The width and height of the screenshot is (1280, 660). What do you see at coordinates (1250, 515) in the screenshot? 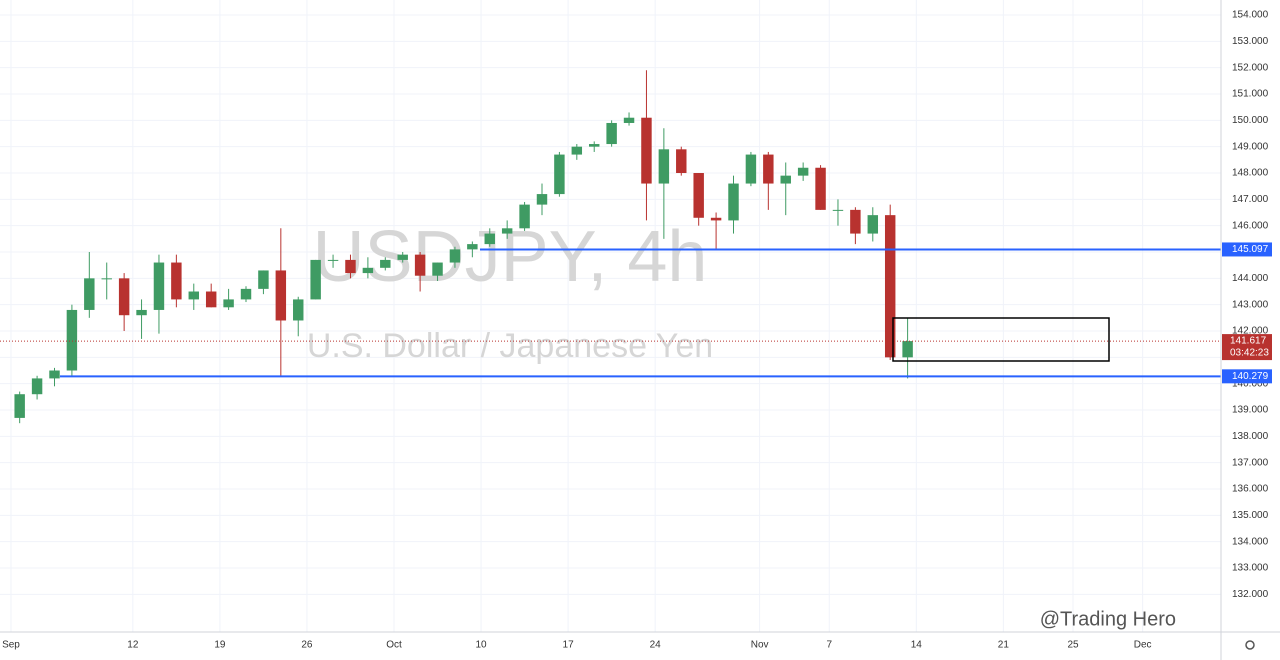
I see `y-tick-label: 135.000` at bounding box center [1250, 515].